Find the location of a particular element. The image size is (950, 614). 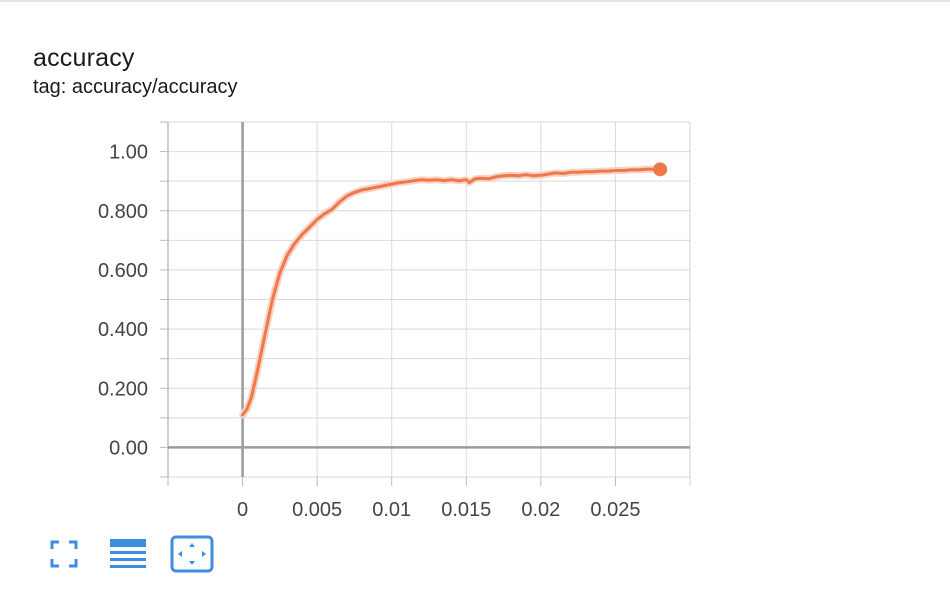

y-tick-label: 0.200 is located at coordinates (123, 389).